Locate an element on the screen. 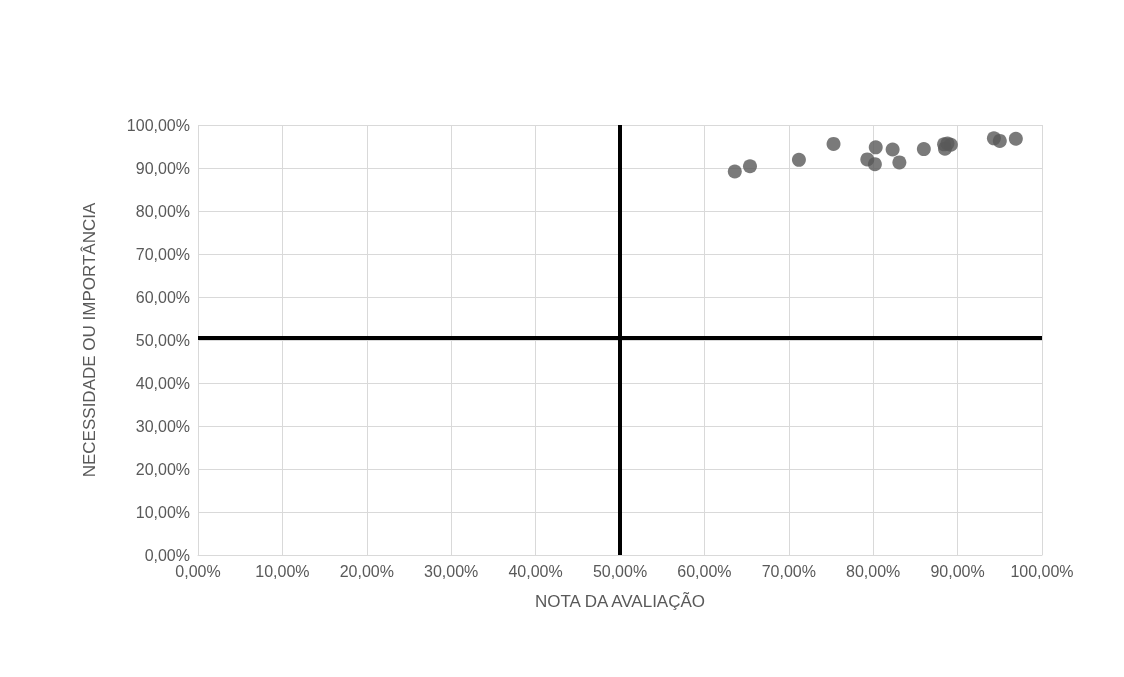  x-axis-title: NOTA DA AVALIAÇÃO is located at coordinates (620, 601).